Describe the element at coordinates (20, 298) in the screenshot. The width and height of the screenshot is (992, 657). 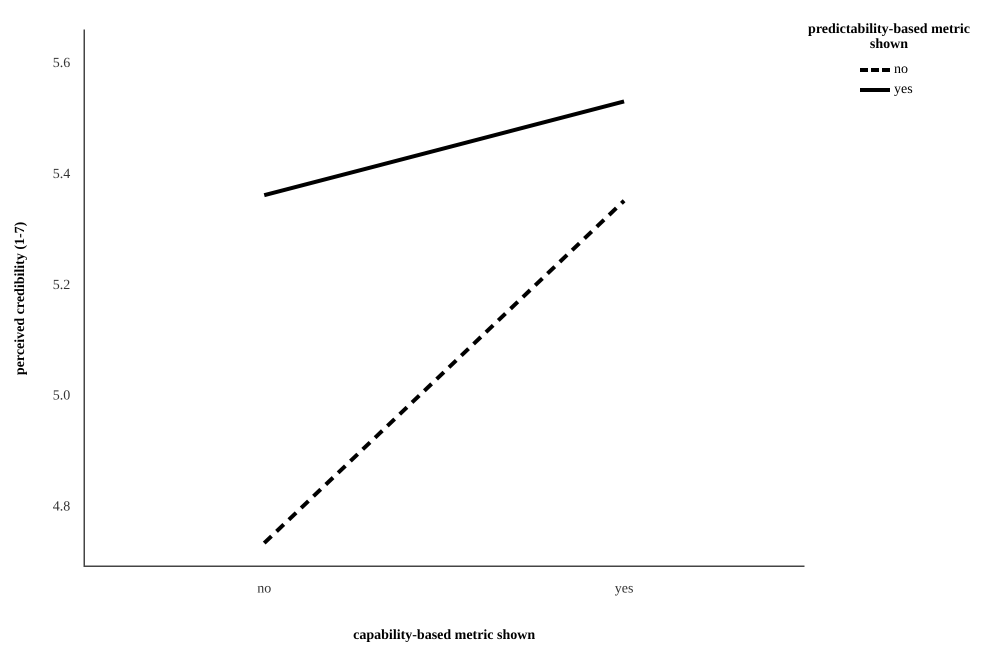
I see `y-axis-title: perceived credibility (1-7)` at that location.